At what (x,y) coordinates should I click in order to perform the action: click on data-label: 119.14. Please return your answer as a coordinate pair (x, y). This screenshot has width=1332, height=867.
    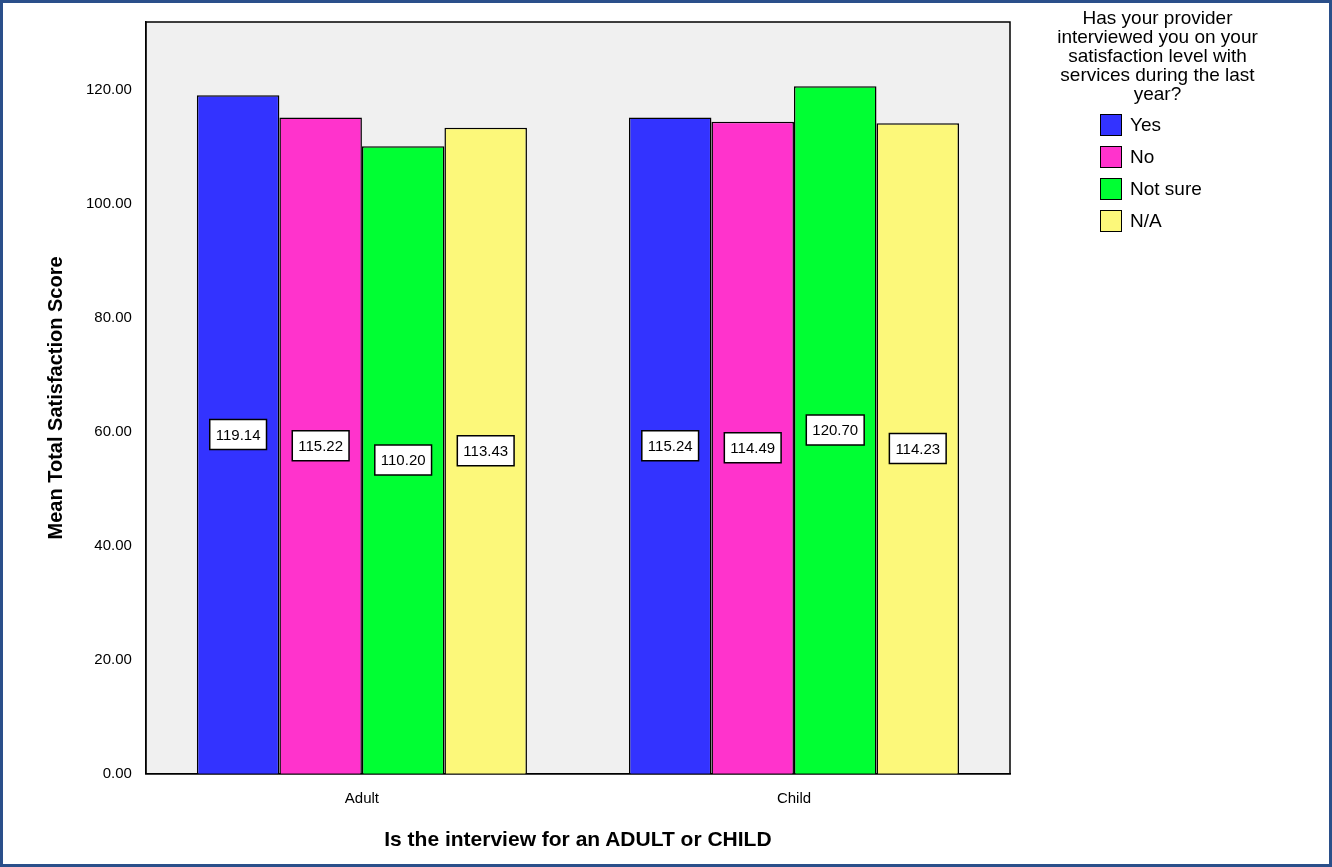
    Looking at the image, I should click on (238, 434).